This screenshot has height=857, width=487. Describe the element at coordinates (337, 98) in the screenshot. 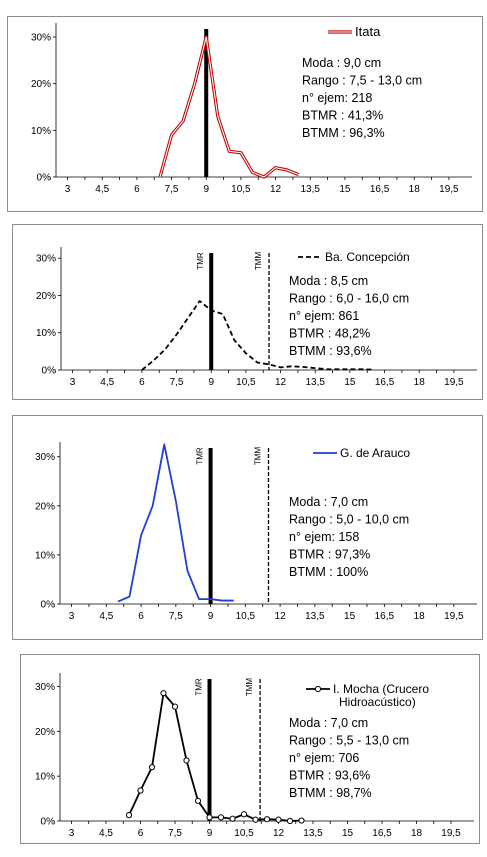

I see `stats-line: n° ejem: 218` at that location.